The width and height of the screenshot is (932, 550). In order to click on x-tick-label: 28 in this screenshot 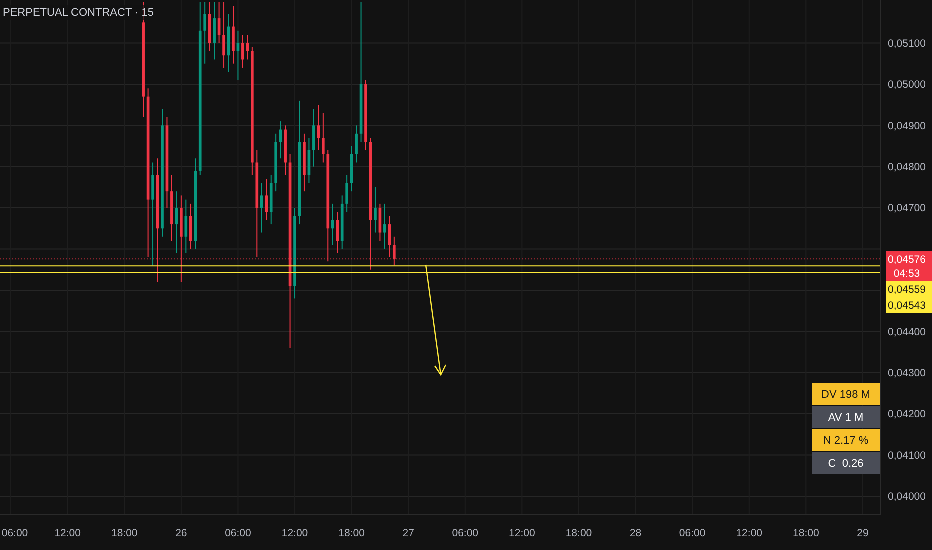, I will do `click(636, 534)`.